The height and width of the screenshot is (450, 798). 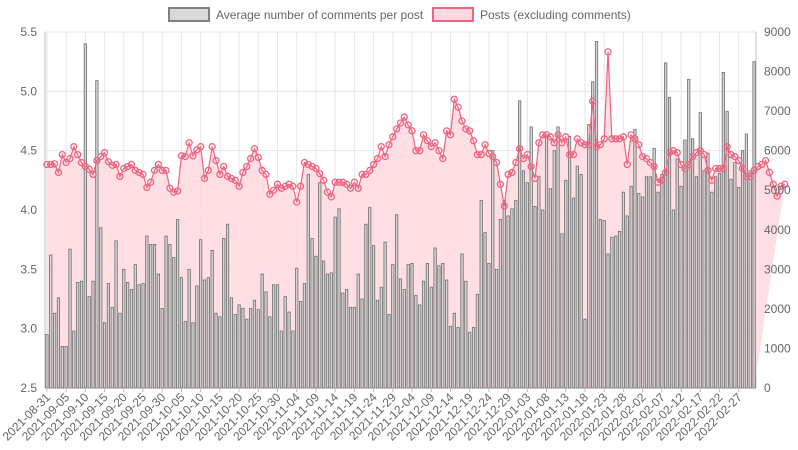 What do you see at coordinates (296, 14) in the screenshot?
I see `legend-item-comments: Average number of comments per post` at bounding box center [296, 14].